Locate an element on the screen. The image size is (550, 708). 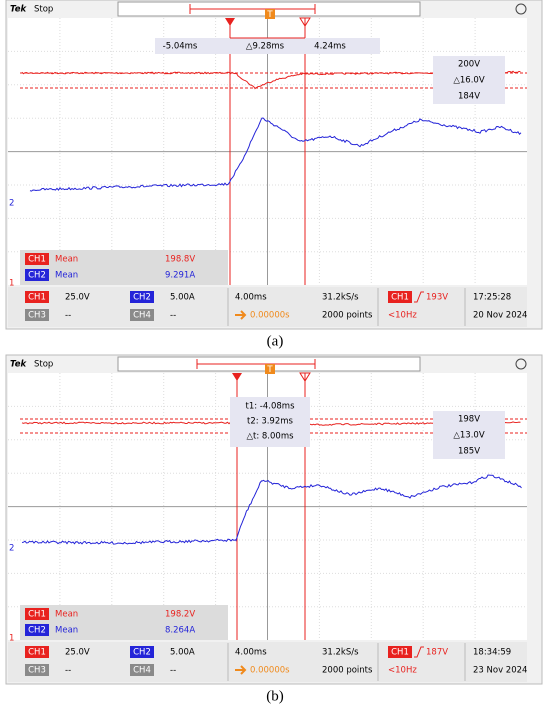
measurement-value: 198.2V is located at coordinates (180, 615).